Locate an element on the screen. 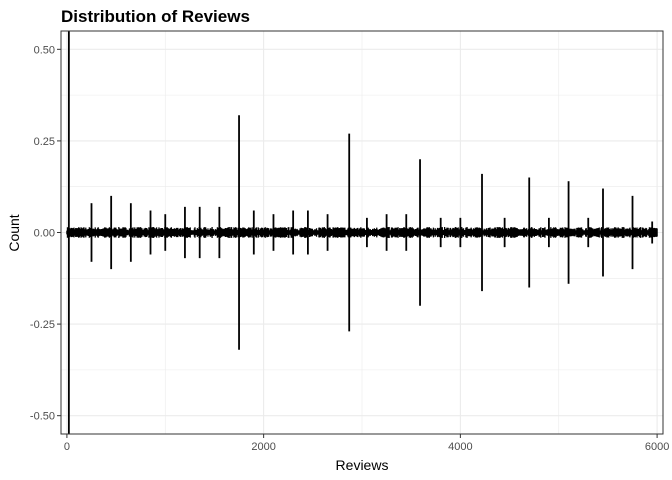 This screenshot has width=672, height=480. x-axis-ticks: 0 2000 4000 6000 is located at coordinates (366, 443).